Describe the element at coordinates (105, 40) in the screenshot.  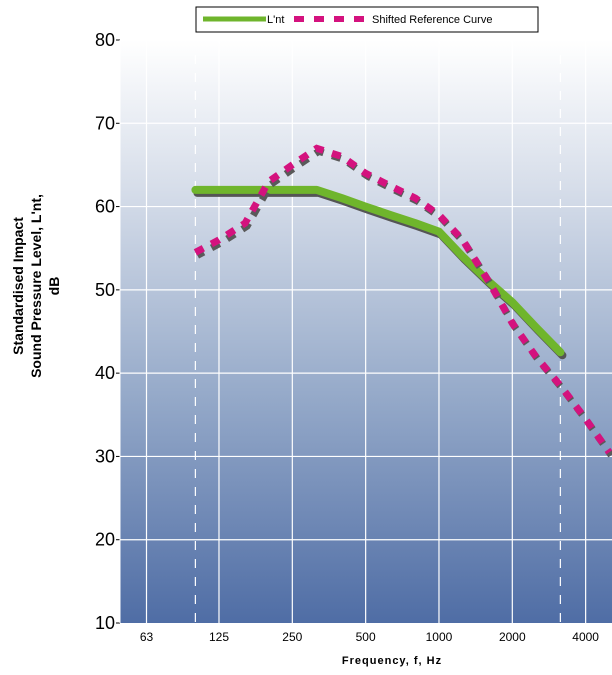
I see `y-tick-label: 80` at that location.